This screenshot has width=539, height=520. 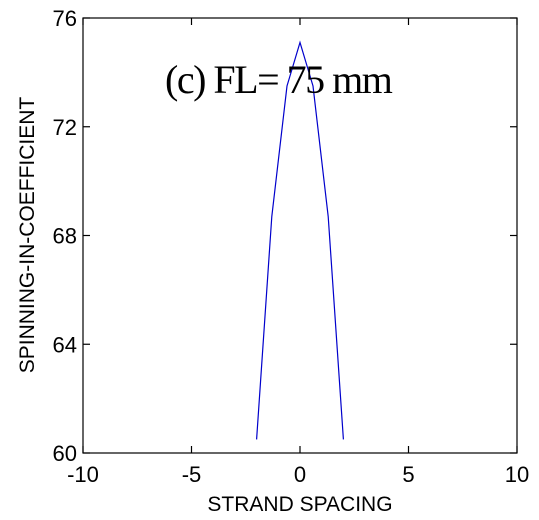 I want to click on x-tick-label: 0, so click(x=300, y=474).